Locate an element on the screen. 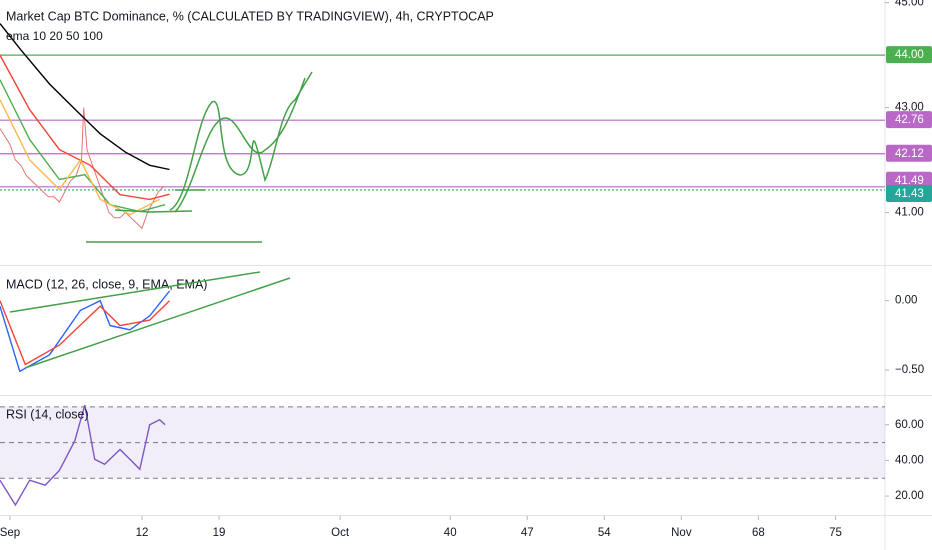 The height and width of the screenshot is (550, 932). pane-title: RSI (14, close) is located at coordinates (47, 414).